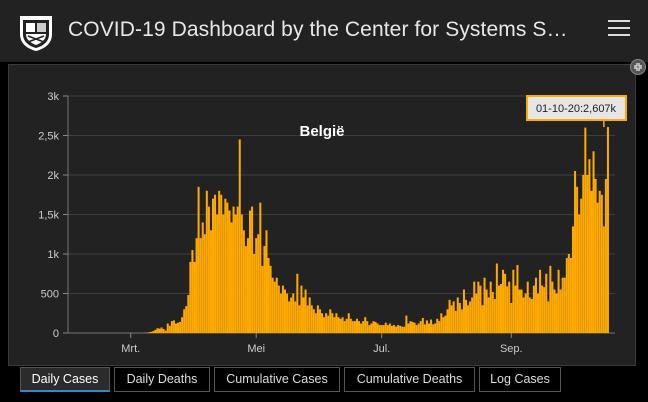 Image resolution: width=648 pixels, height=402 pixels. What do you see at coordinates (65, 379) in the screenshot?
I see `tab-daily-cases: Daily Cases` at bounding box center [65, 379].